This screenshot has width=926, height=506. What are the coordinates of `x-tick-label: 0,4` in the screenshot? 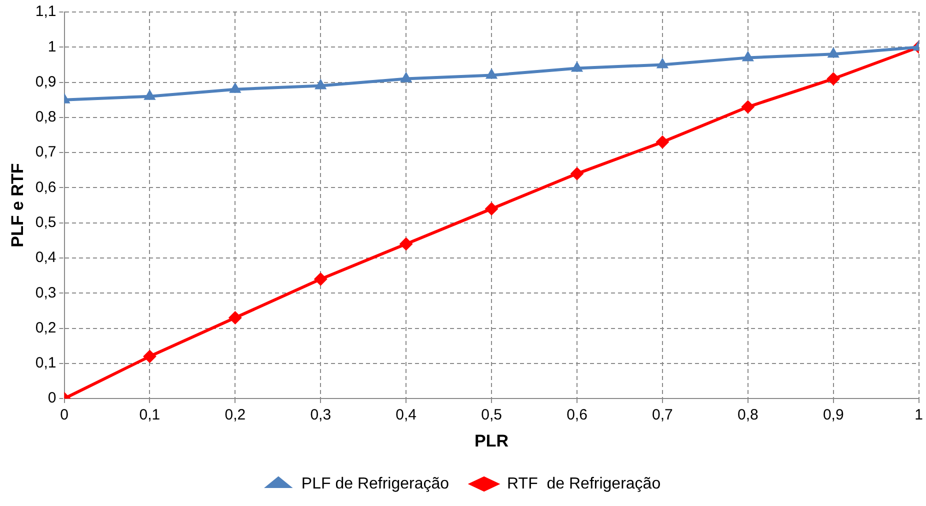 It's located at (406, 415).